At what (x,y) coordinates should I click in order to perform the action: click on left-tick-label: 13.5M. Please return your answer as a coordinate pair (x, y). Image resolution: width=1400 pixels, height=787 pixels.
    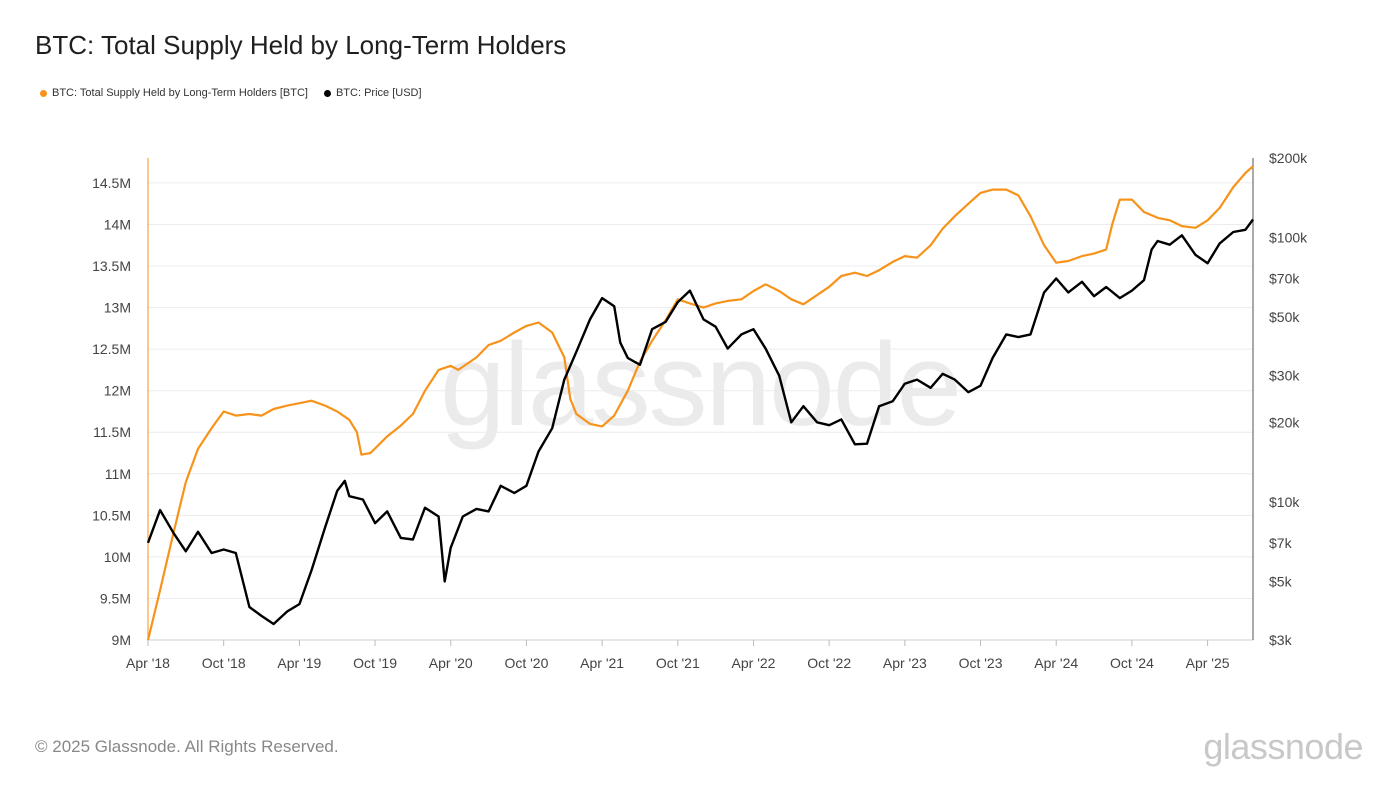
    Looking at the image, I should click on (111, 266).